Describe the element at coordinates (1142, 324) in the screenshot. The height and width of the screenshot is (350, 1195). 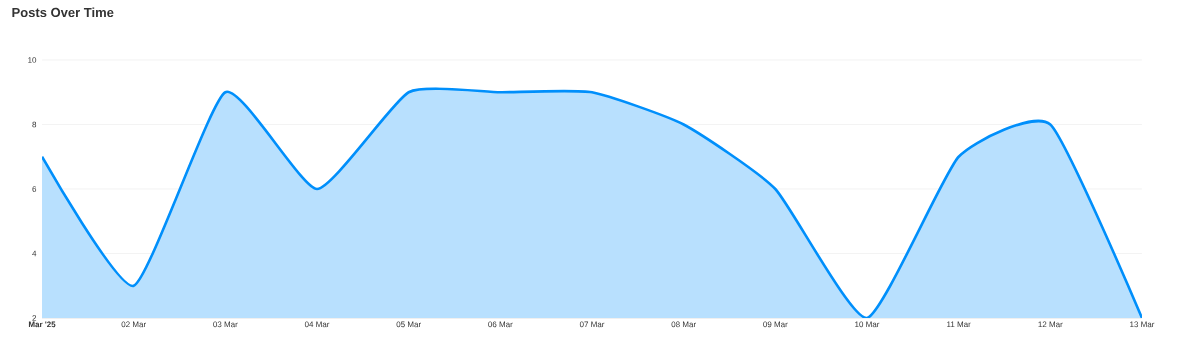
I see `x-tick-label: 13 Mar` at that location.